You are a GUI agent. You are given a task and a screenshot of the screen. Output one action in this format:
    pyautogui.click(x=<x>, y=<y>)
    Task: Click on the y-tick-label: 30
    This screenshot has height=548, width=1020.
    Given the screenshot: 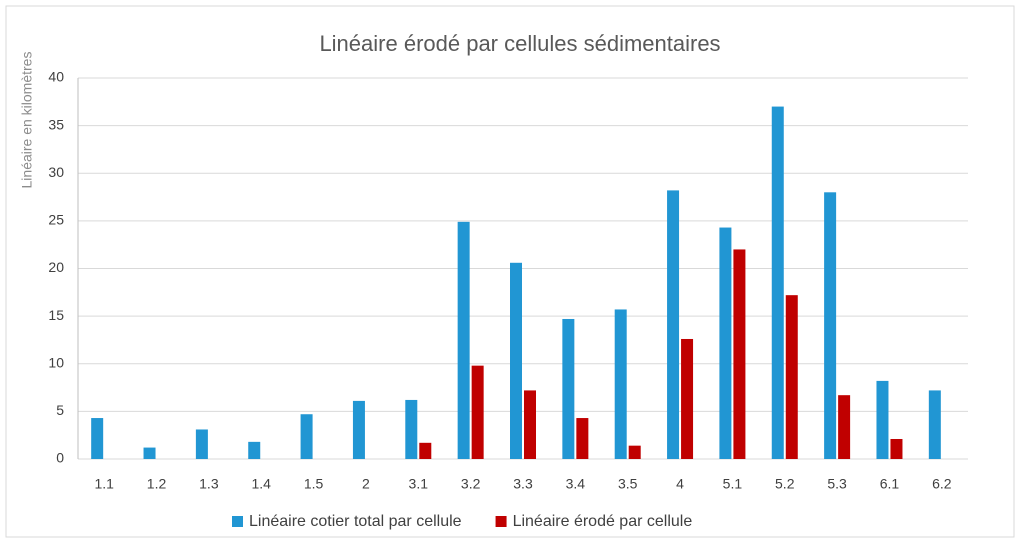 What is the action you would take?
    pyautogui.click(x=56, y=172)
    